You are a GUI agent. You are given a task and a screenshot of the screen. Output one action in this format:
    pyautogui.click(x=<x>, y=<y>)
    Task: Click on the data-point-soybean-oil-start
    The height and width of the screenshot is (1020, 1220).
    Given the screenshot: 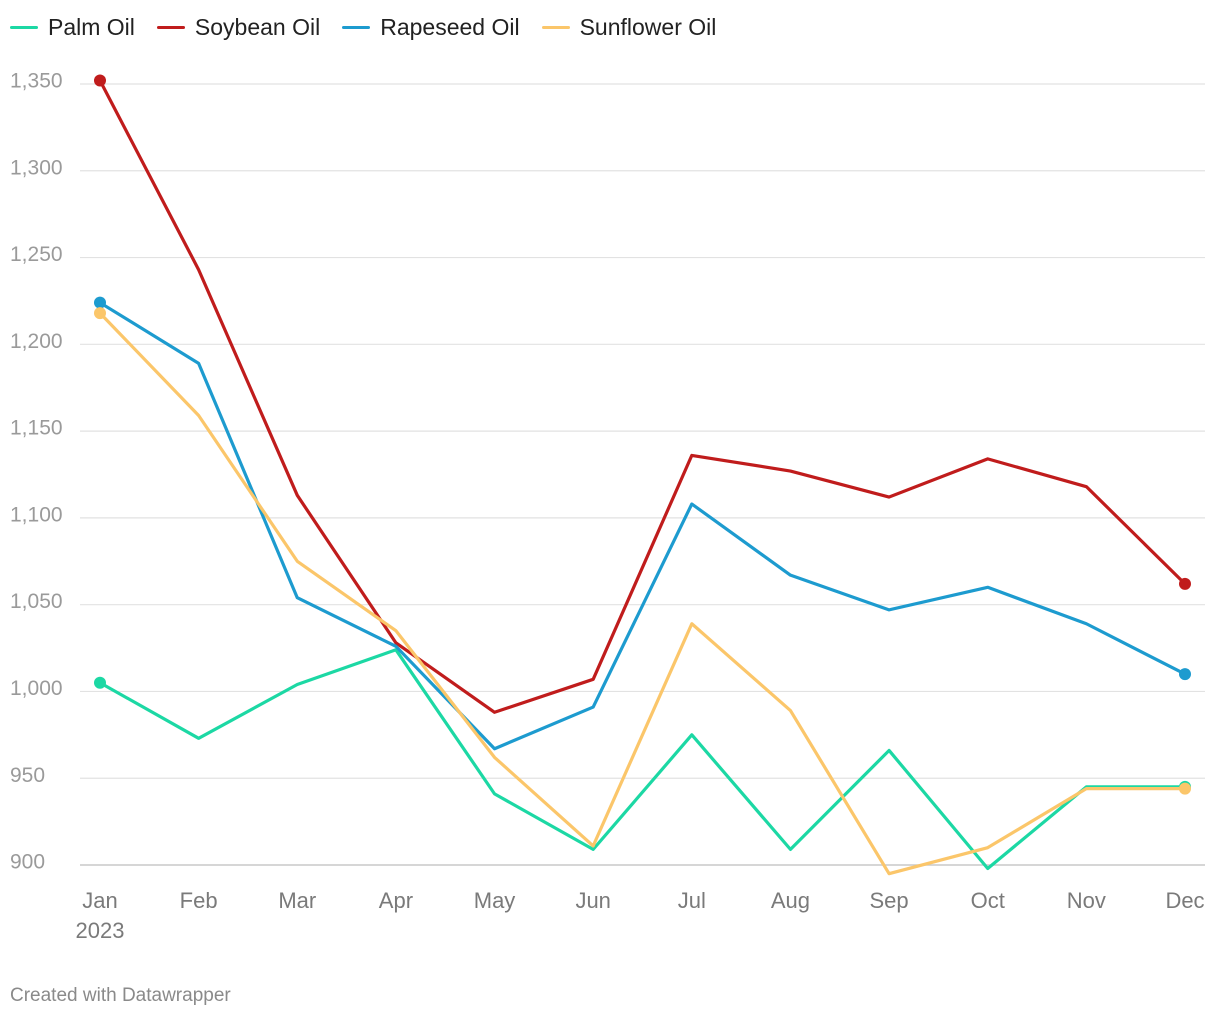 What is the action you would take?
    pyautogui.click(x=100, y=80)
    